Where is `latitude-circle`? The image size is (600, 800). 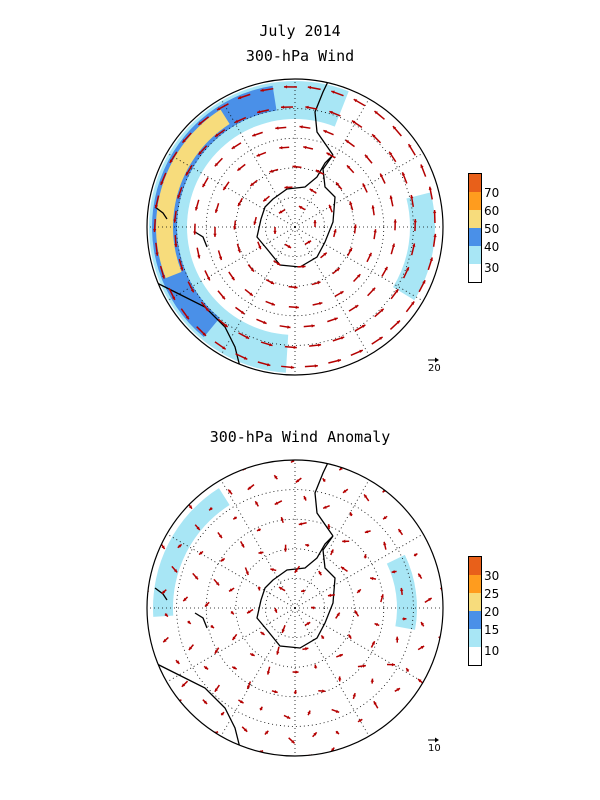
latitude-circle is located at coordinates (294, 226).